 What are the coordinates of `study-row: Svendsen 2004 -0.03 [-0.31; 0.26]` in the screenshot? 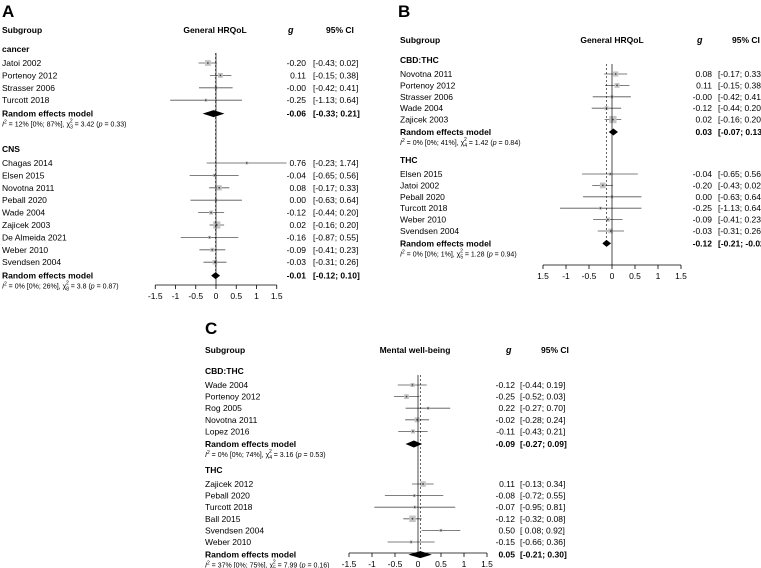 It's located at (580, 231).